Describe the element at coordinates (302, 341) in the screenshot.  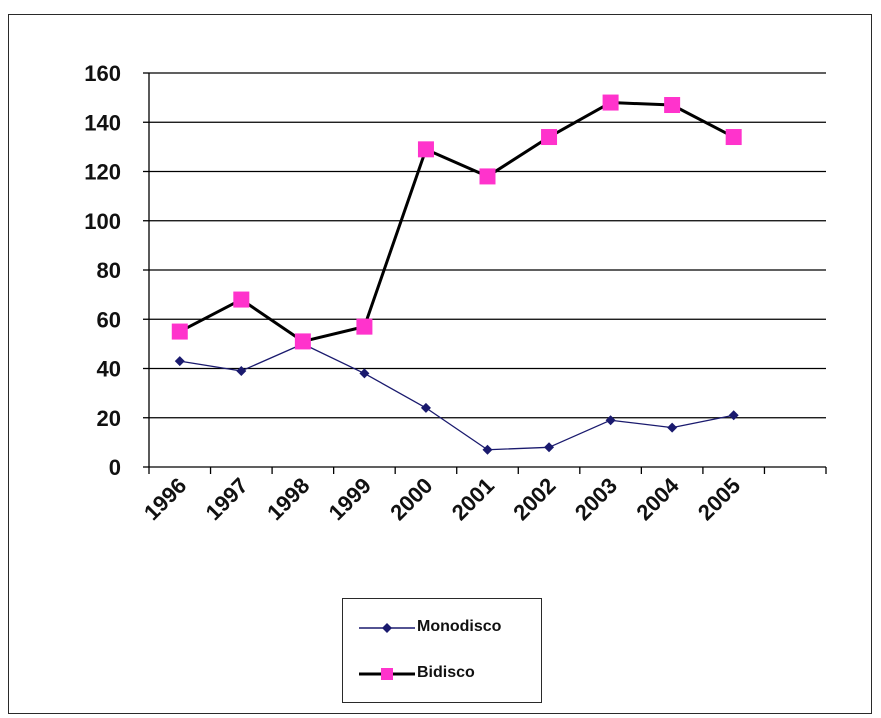
I see `point-bidisco-1998` at that location.